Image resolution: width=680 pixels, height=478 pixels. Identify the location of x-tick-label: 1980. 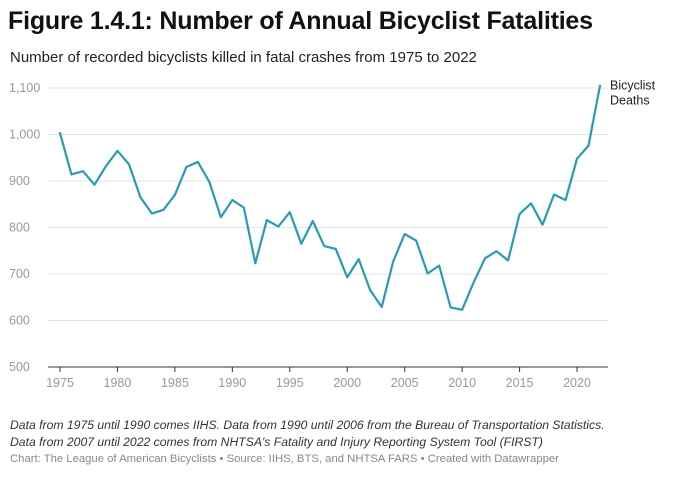
(118, 383).